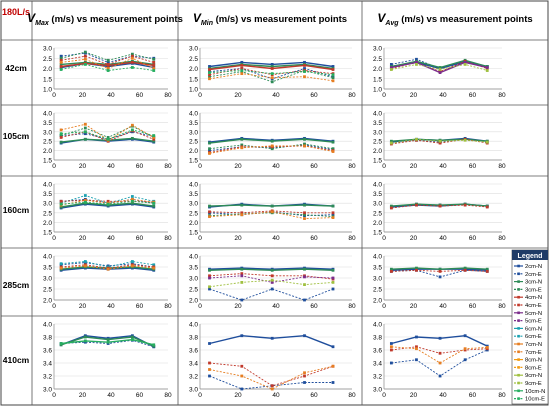  Describe the element at coordinates (518, 352) in the screenshot. I see `legend-marker-7cm-E` at that location.